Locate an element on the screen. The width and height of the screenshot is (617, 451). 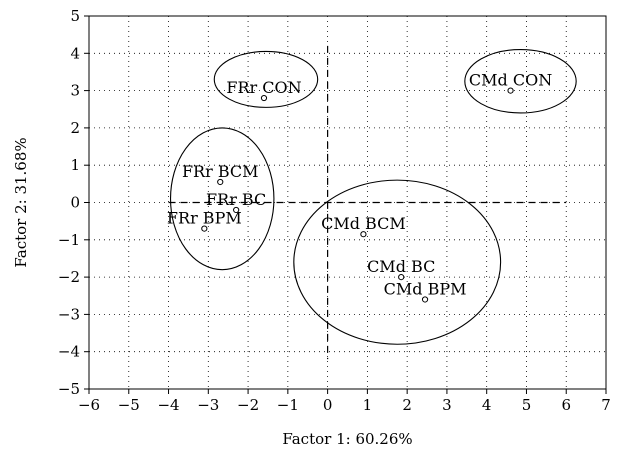
point-label: CMd BCM is located at coordinates (363, 223).